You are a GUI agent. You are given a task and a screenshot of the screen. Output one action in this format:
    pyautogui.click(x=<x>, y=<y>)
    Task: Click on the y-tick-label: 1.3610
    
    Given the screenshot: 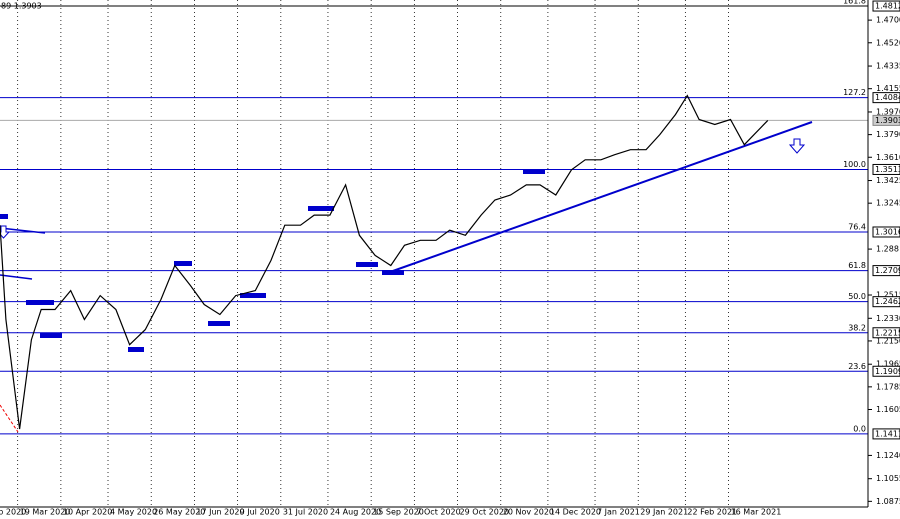 What is the action you would take?
    pyautogui.click(x=888, y=157)
    